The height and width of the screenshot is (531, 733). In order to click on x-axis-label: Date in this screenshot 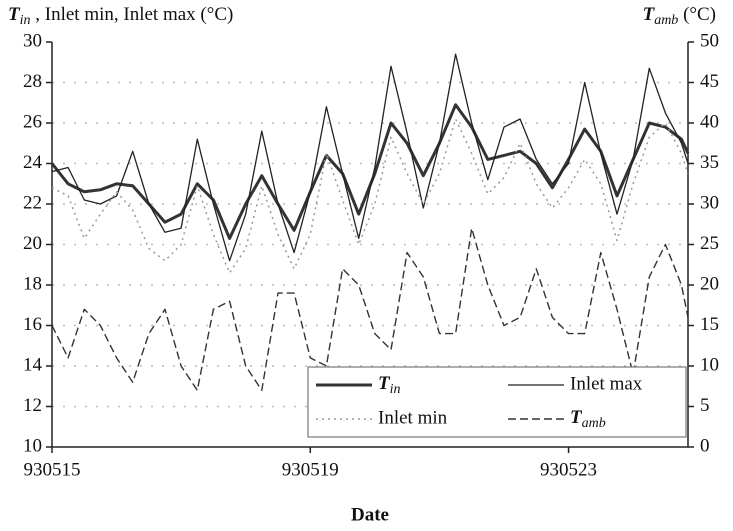, I will do `click(370, 514)`.